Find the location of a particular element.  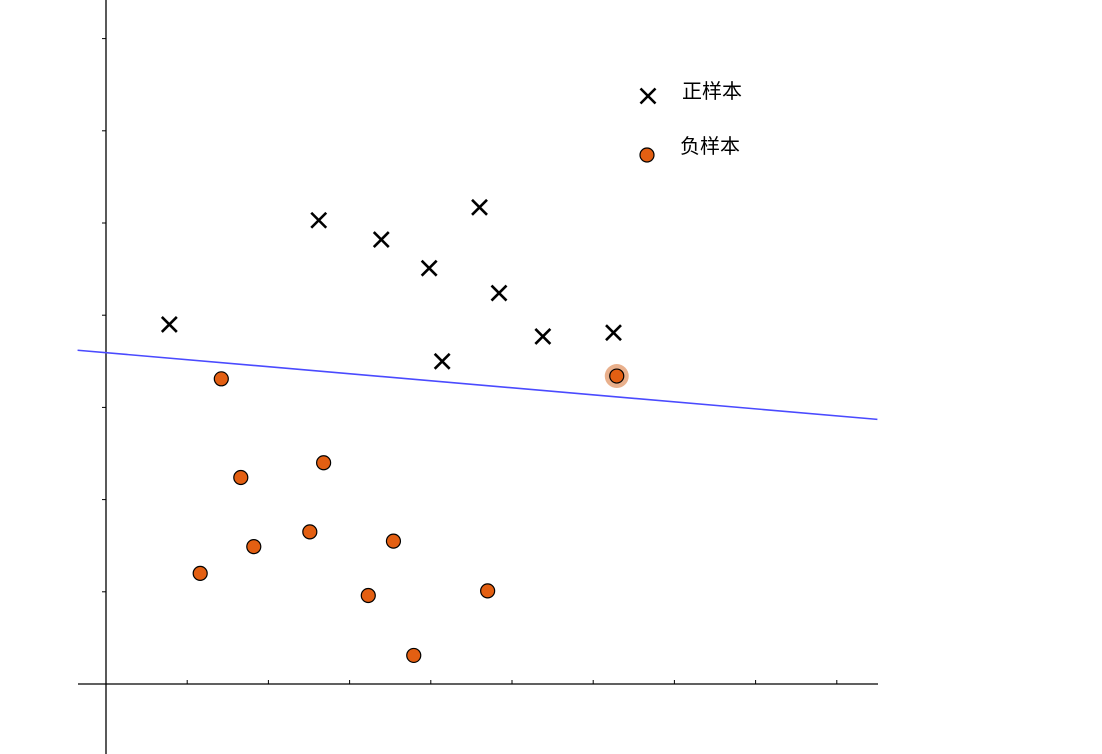

boundary-line is located at coordinates (477, 385).